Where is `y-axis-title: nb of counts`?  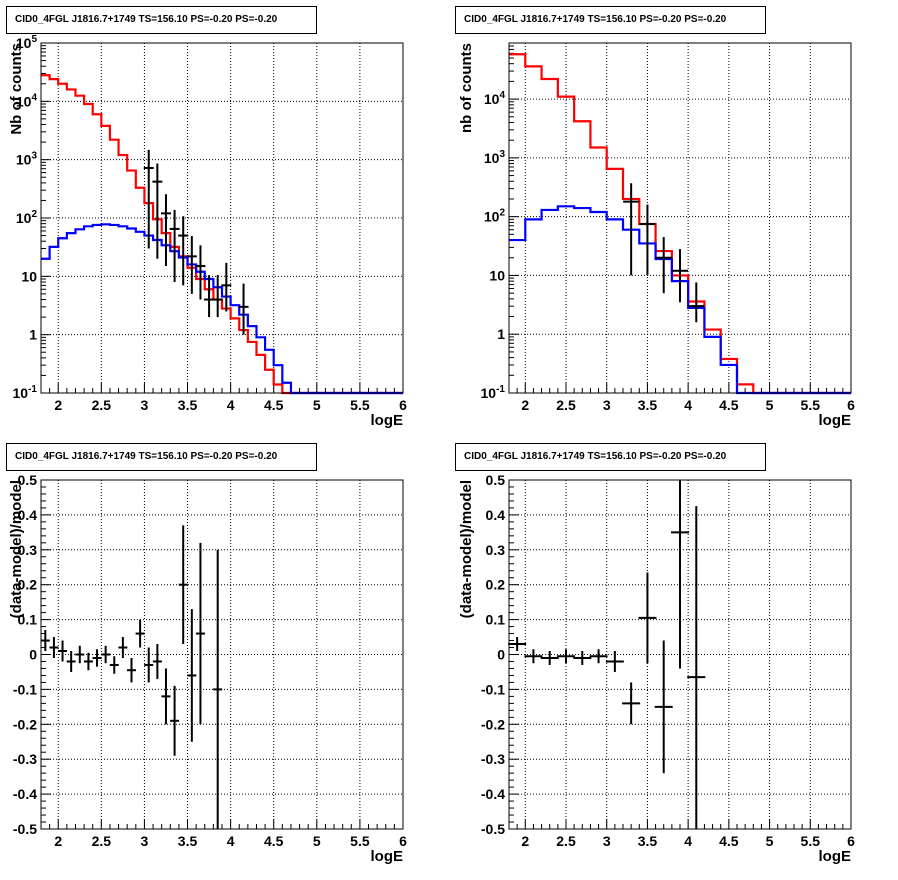 y-axis-title: nb of counts is located at coordinates (466, 88).